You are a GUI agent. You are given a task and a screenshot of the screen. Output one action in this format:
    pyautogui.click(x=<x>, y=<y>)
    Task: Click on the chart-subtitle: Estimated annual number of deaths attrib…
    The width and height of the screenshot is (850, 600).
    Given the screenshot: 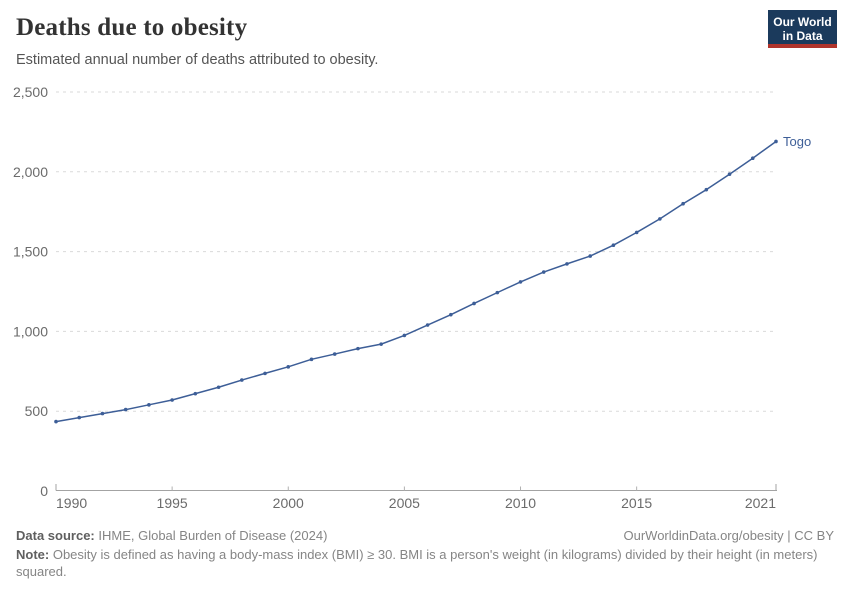 What is the action you would take?
    pyautogui.click(x=197, y=60)
    